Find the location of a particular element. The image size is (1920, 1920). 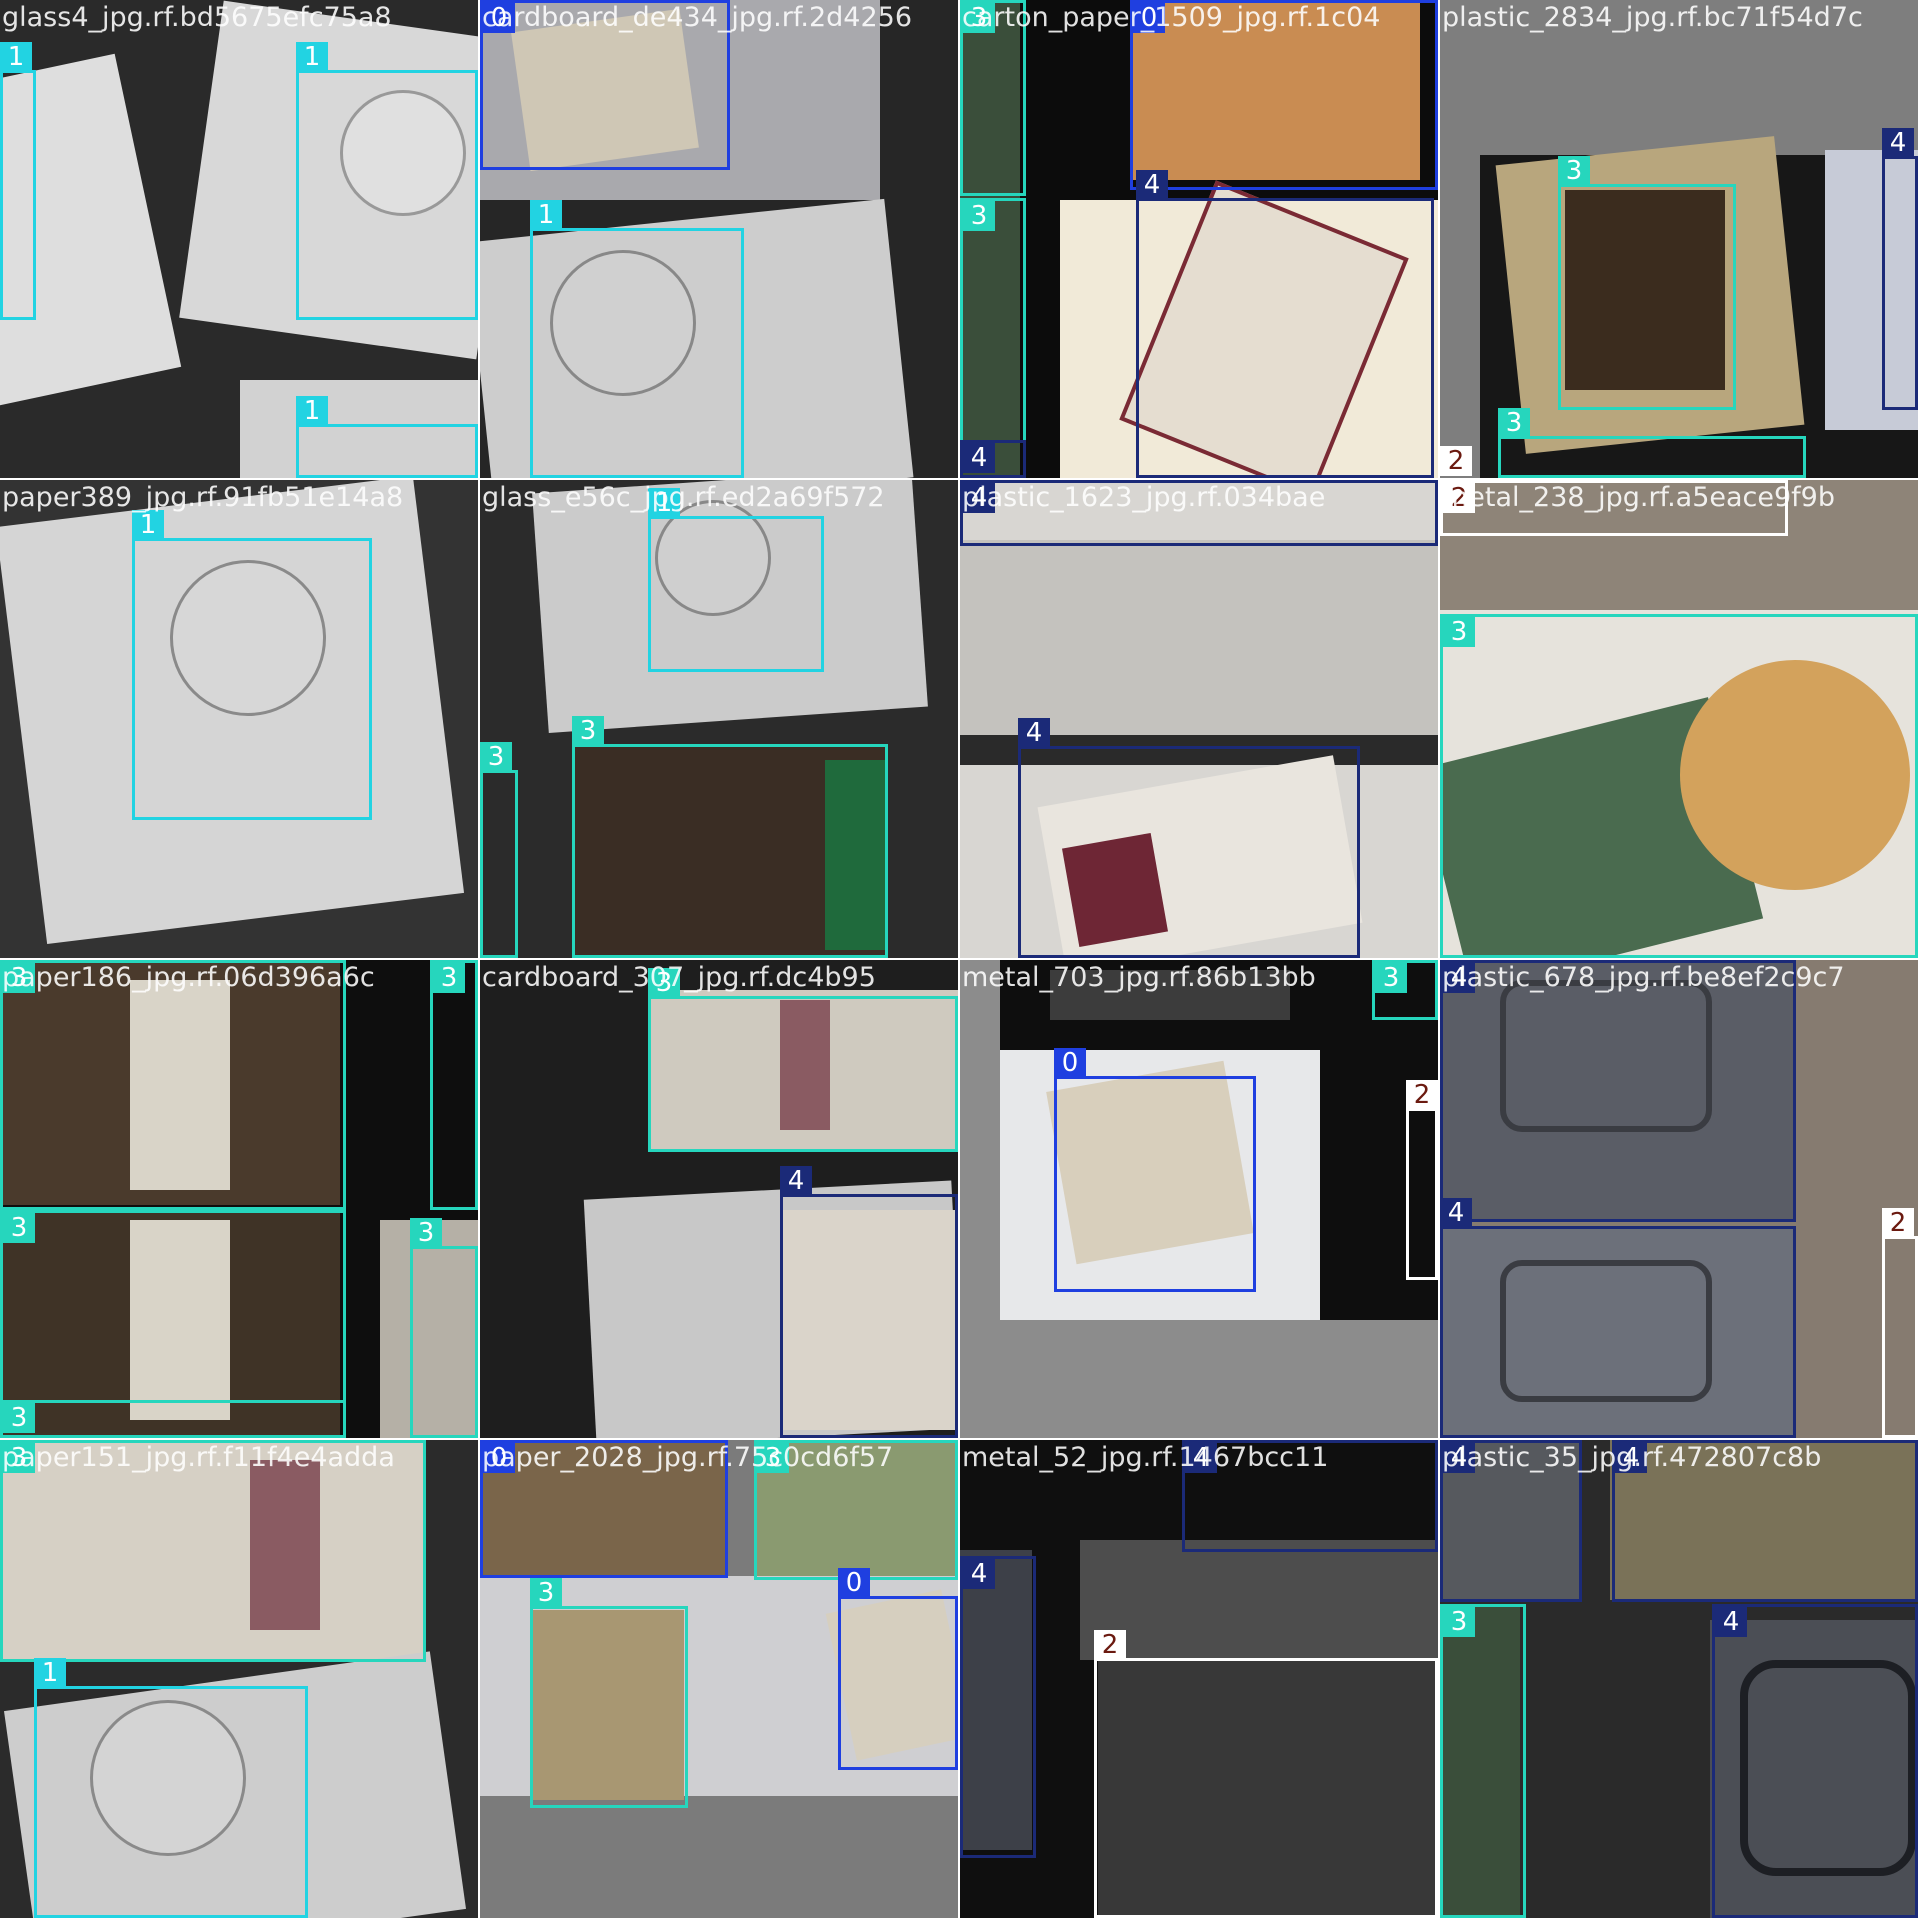

mosaic-tile: 4 4 2 plastic_678_jpg.rf.be8ef2c9c7 is located at coordinates (1679, 1199).